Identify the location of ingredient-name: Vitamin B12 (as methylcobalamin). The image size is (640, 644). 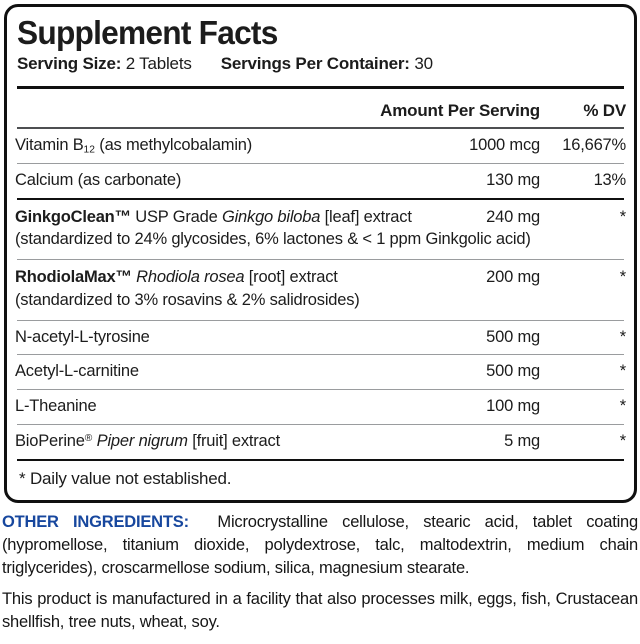
(134, 146).